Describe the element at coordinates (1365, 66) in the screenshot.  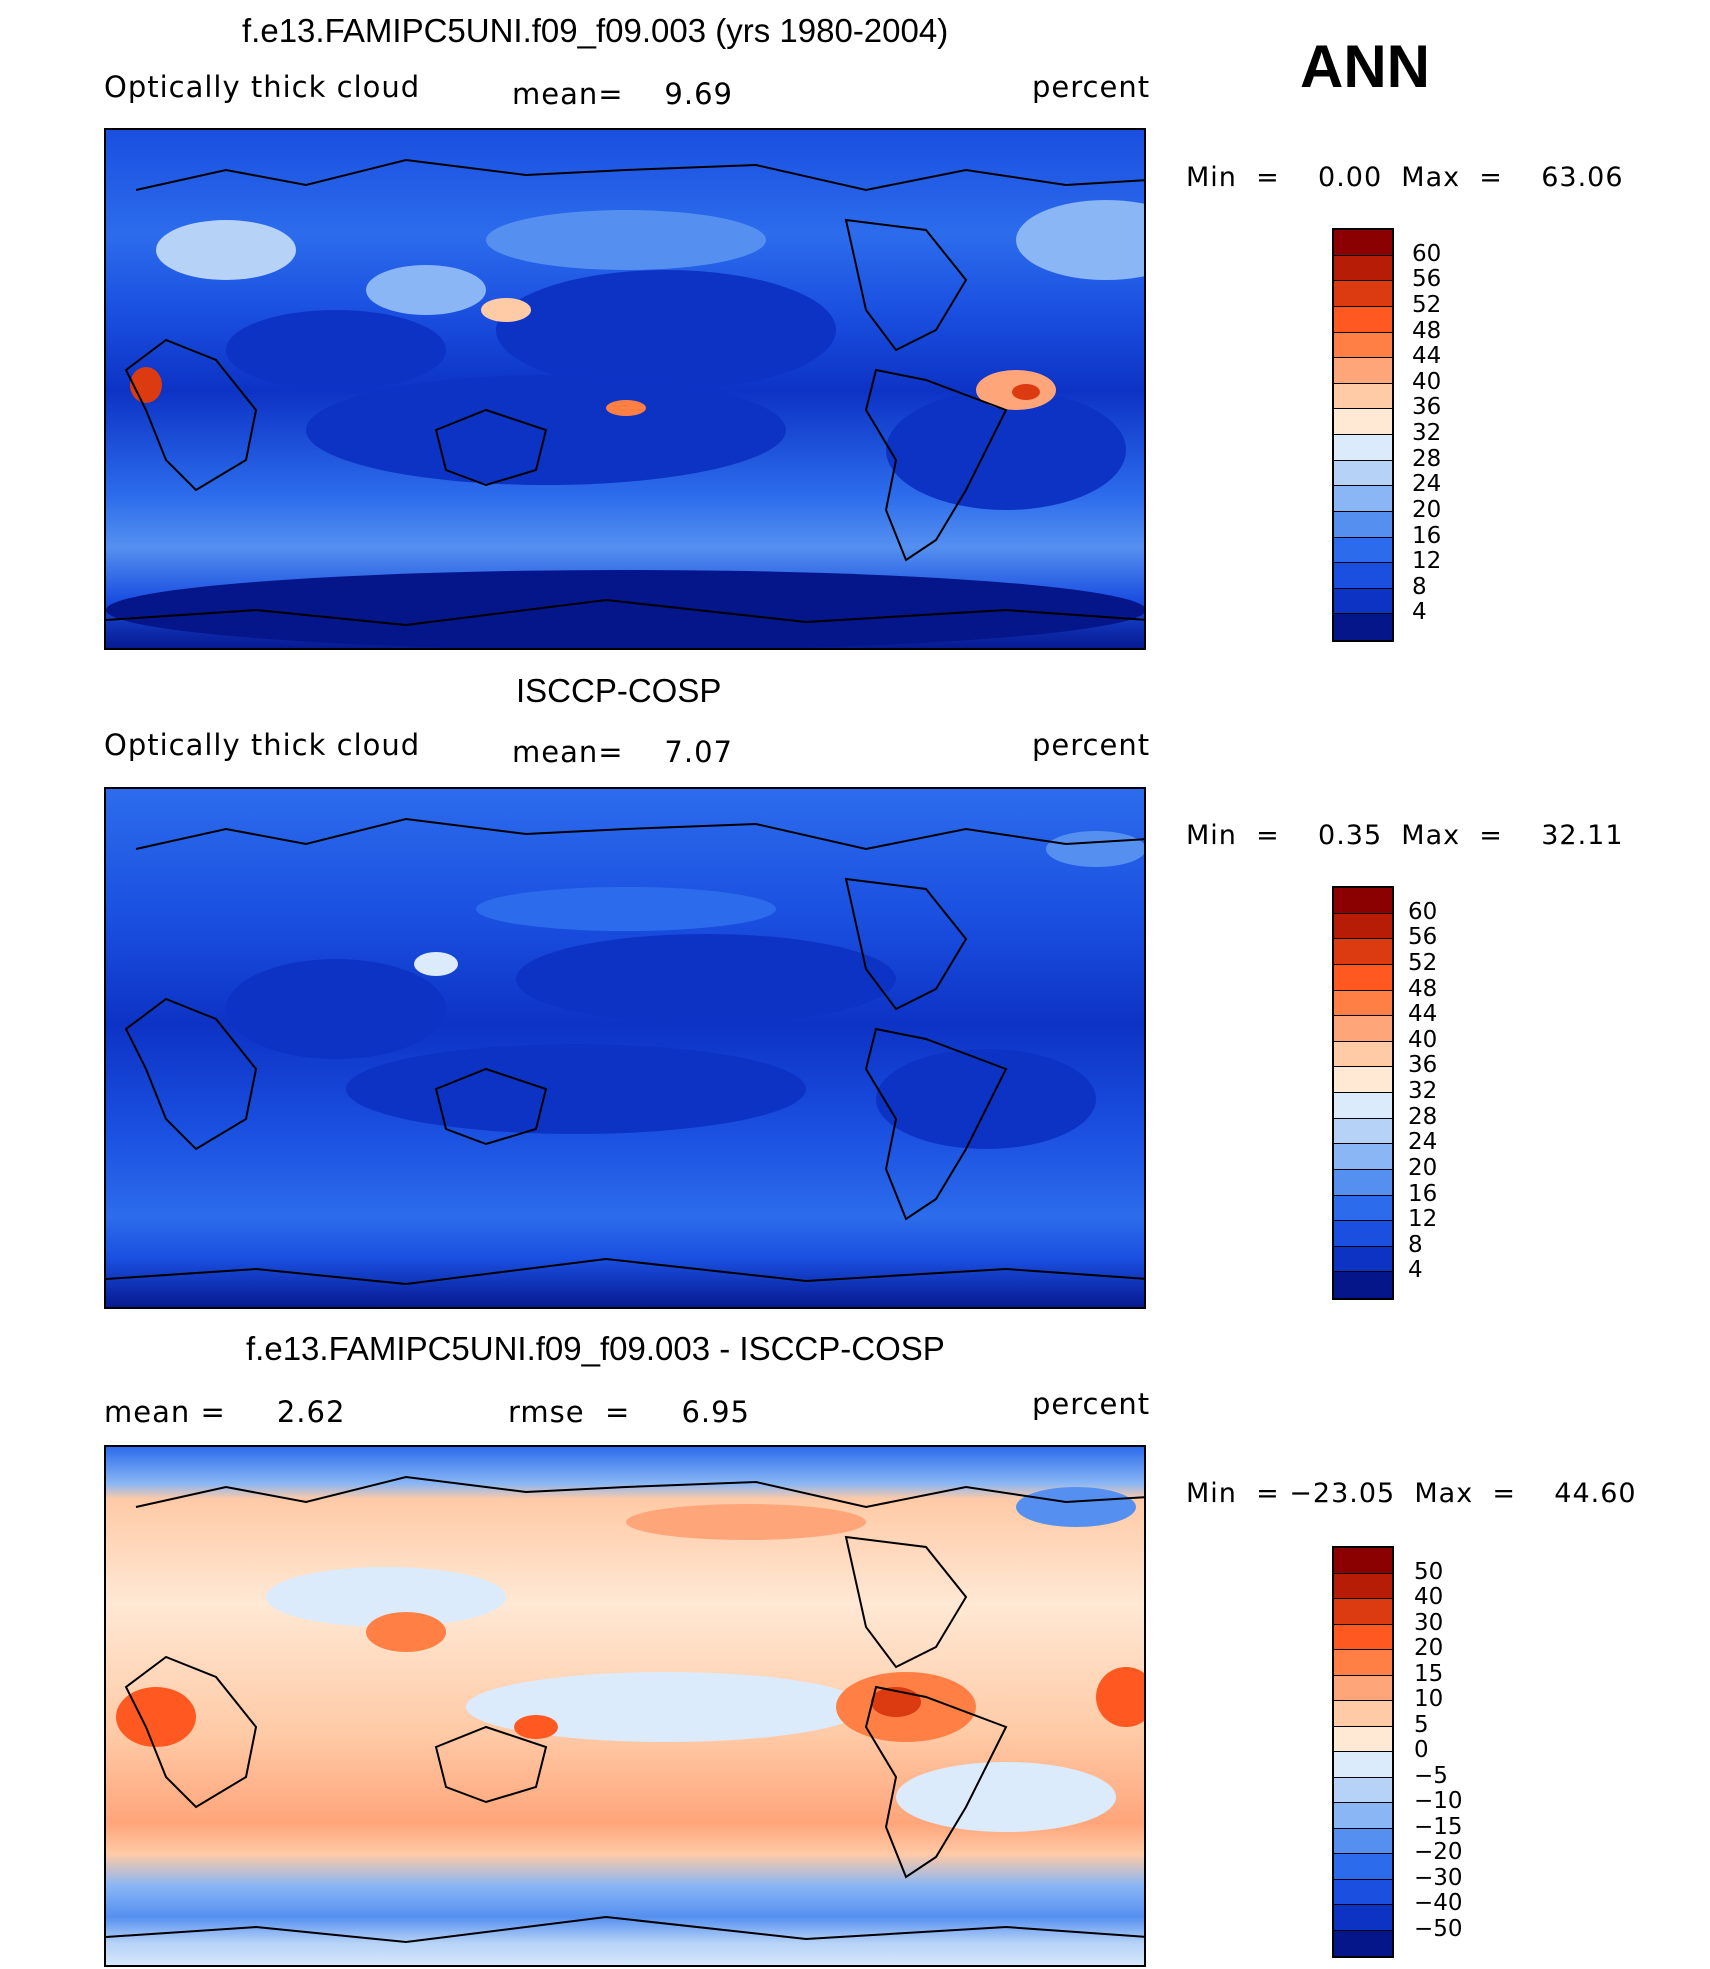
I see `season-label: ANN` at that location.